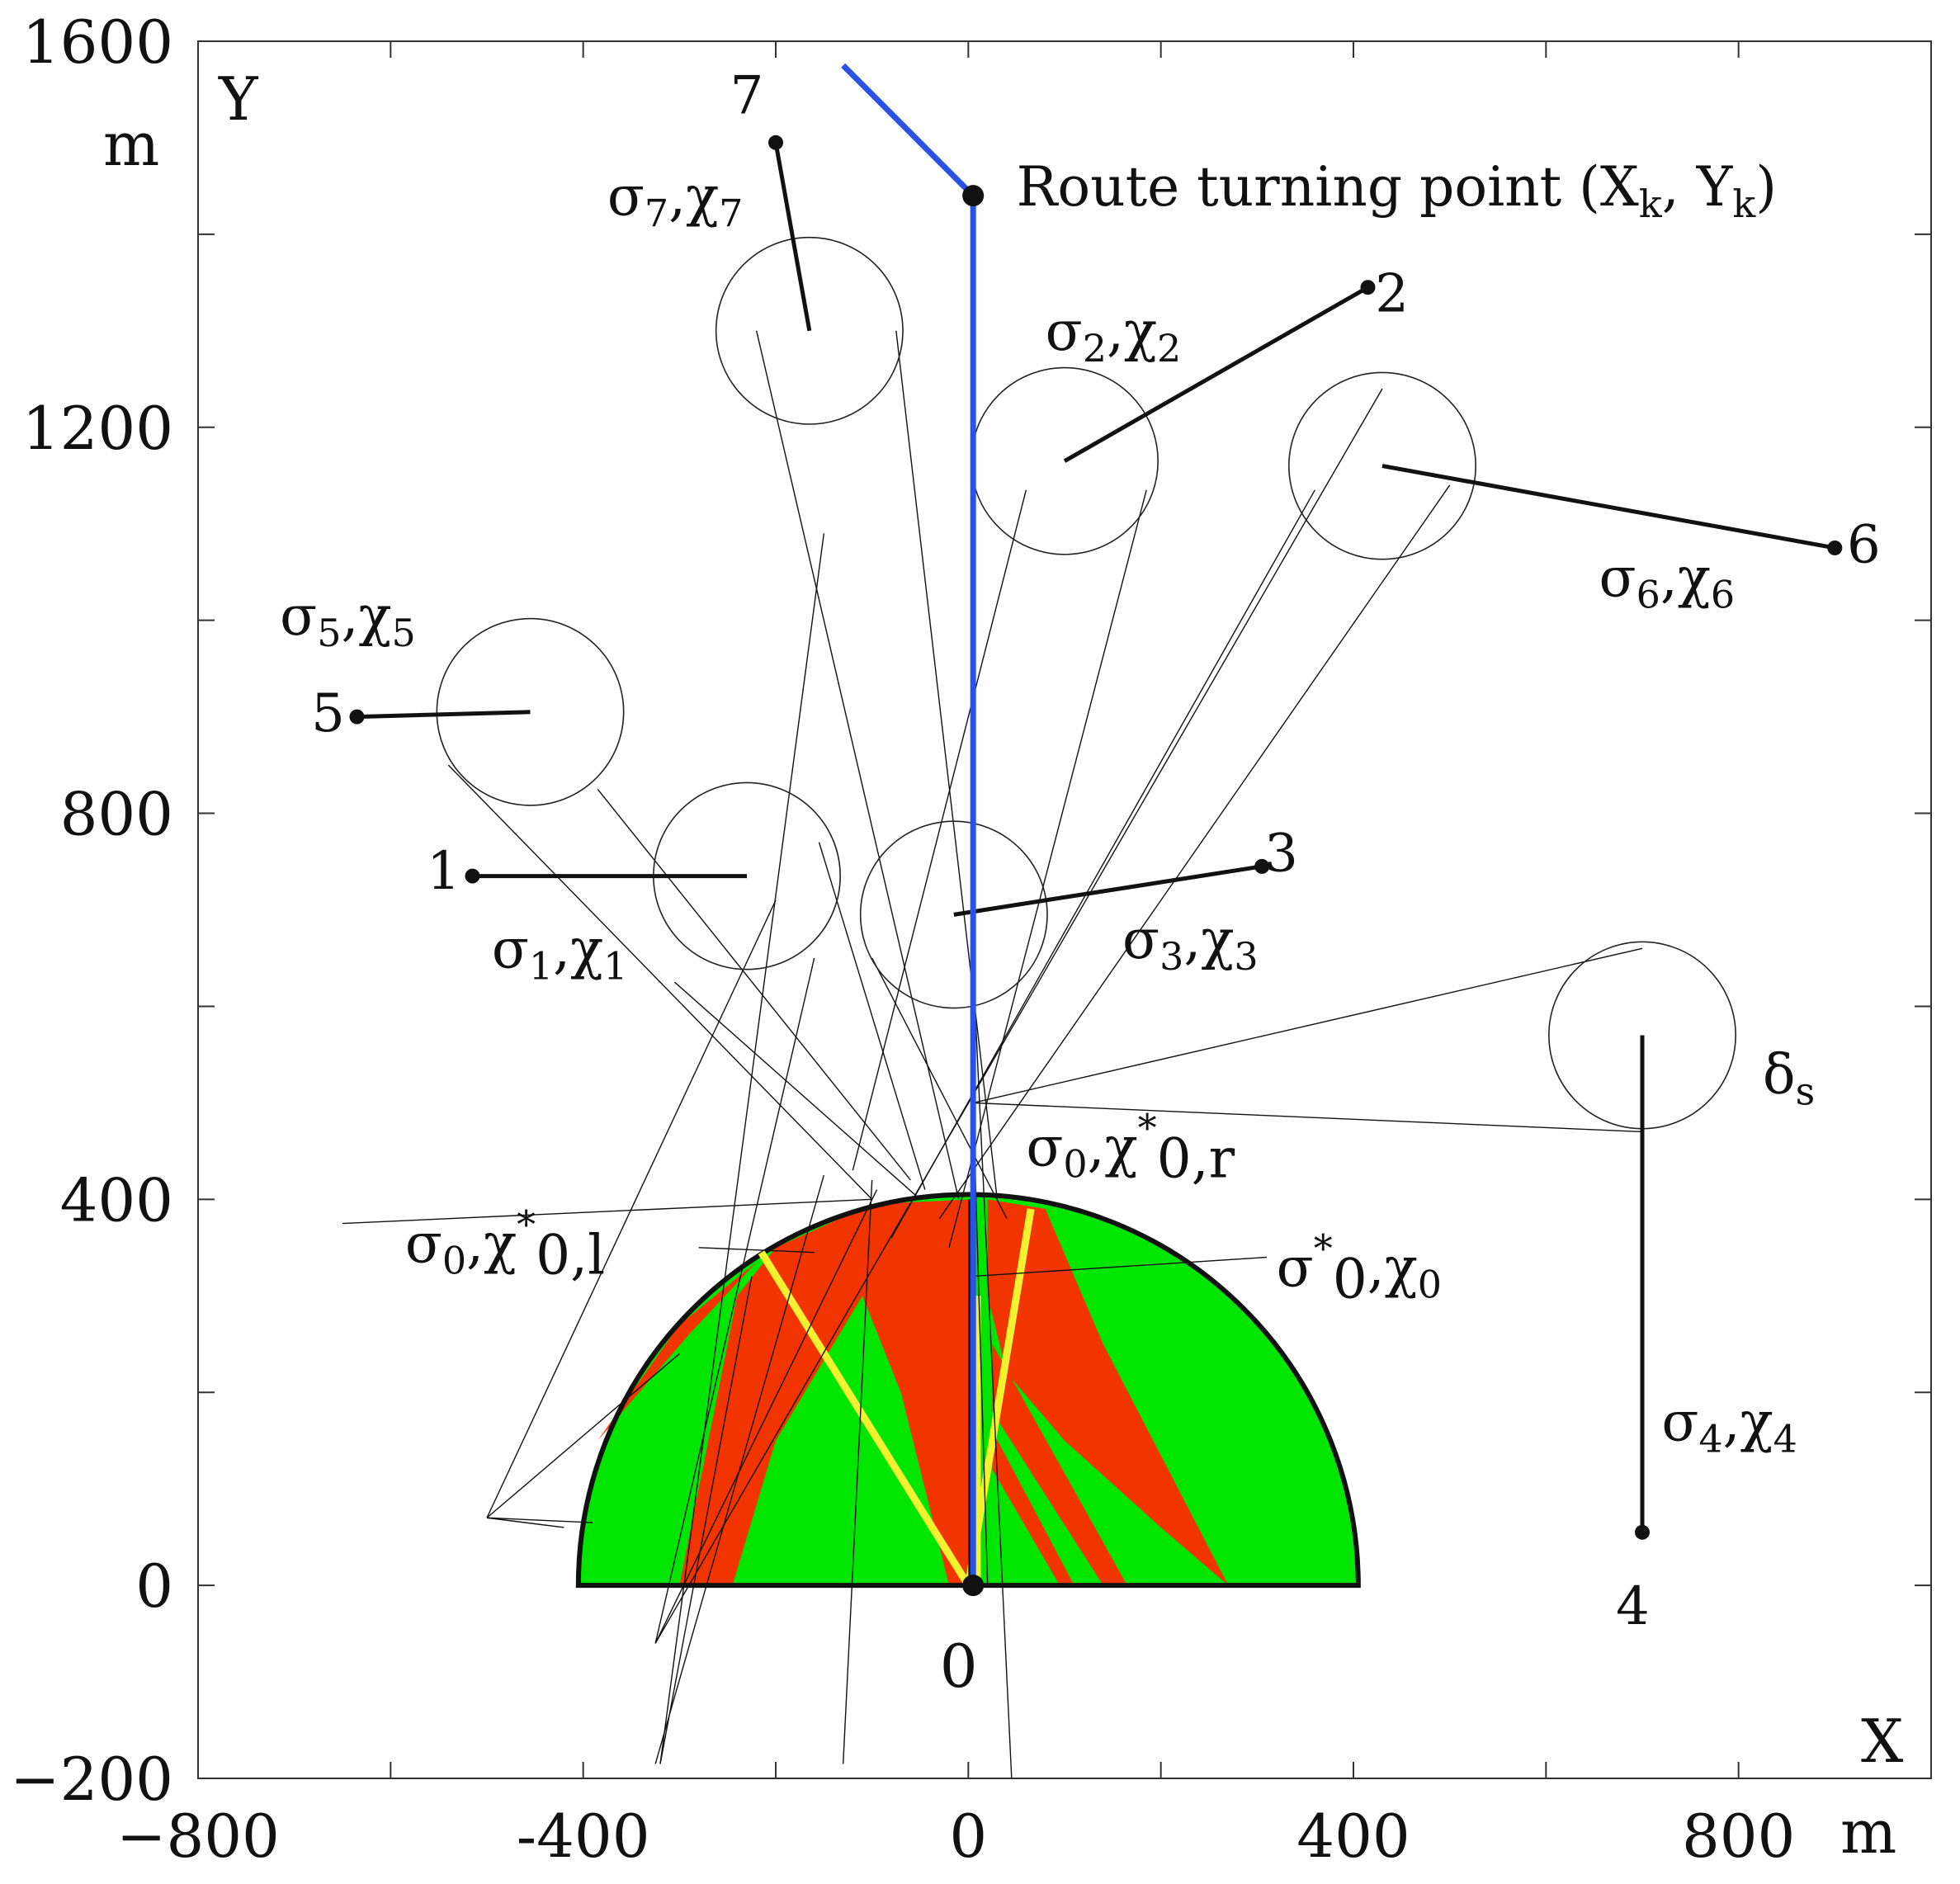  Describe the element at coordinates (747, 96) in the screenshot. I see `target-number: 7` at that location.